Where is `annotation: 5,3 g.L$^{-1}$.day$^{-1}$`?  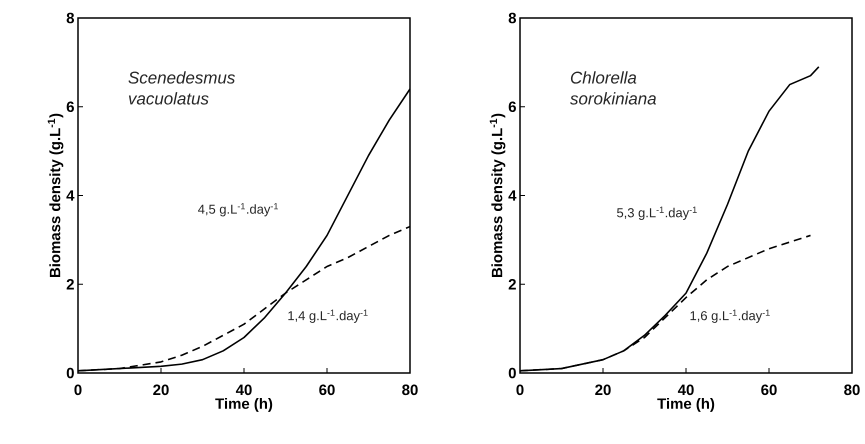 annotation: 5,3 g.L$^{-1}$.day$^{-1}$ is located at coordinates (657, 213).